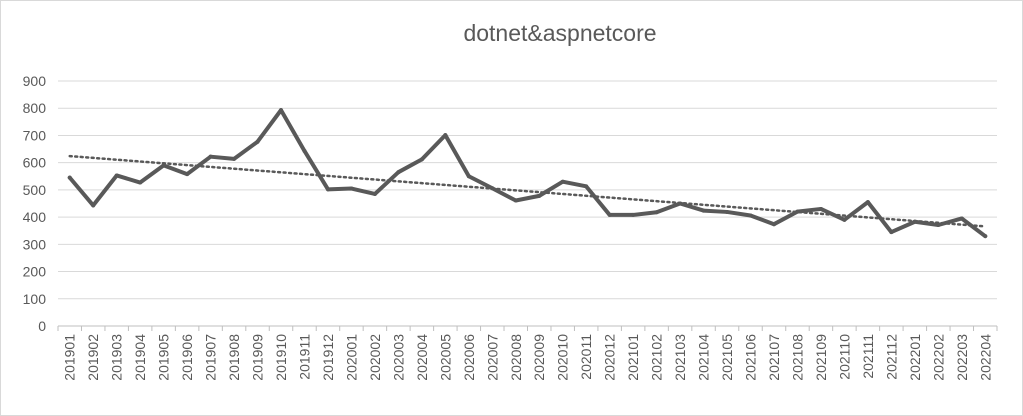 The height and width of the screenshot is (416, 1023). What do you see at coordinates (985, 357) in the screenshot?
I see `x-tick-label: 202204` at bounding box center [985, 357].